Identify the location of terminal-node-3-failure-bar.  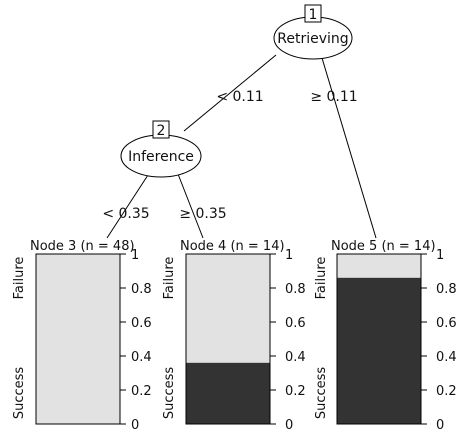
(78, 339).